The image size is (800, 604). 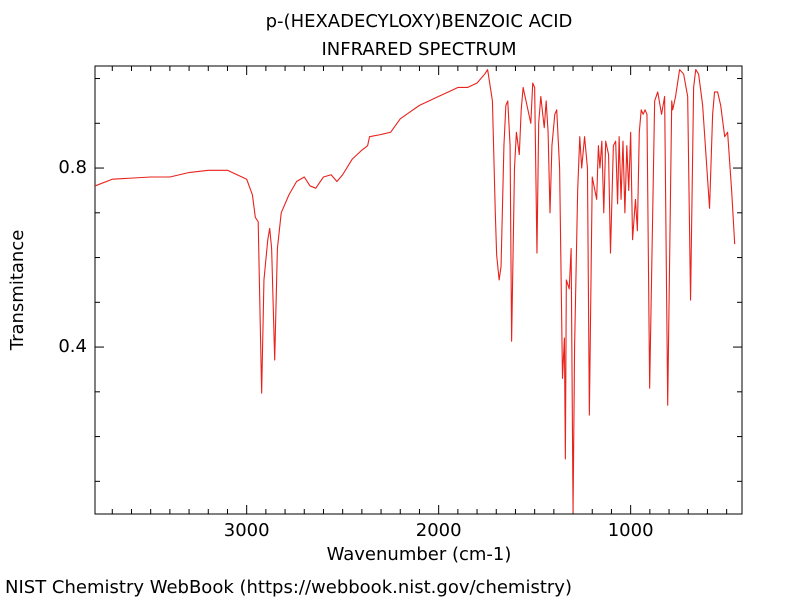 What do you see at coordinates (419, 21) in the screenshot?
I see `chart-title: p-(HEXADECYLOXY)BENZOIC ACID` at bounding box center [419, 21].